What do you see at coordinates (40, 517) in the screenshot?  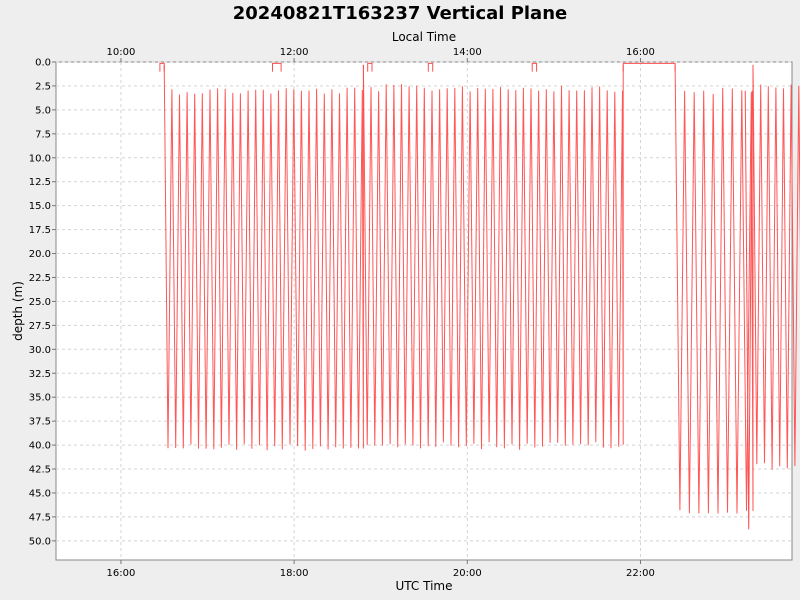 I see `y-tick-label: 47.5` at bounding box center [40, 517].